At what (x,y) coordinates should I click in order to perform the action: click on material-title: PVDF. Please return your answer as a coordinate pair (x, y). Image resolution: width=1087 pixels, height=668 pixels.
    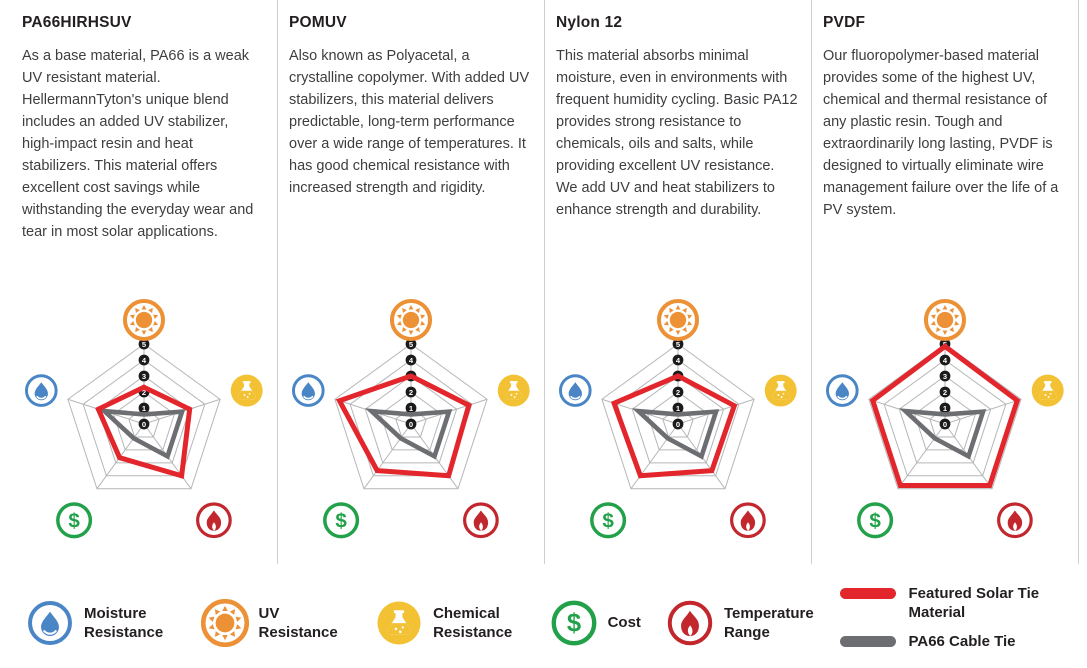
    Looking at the image, I should click on (844, 22).